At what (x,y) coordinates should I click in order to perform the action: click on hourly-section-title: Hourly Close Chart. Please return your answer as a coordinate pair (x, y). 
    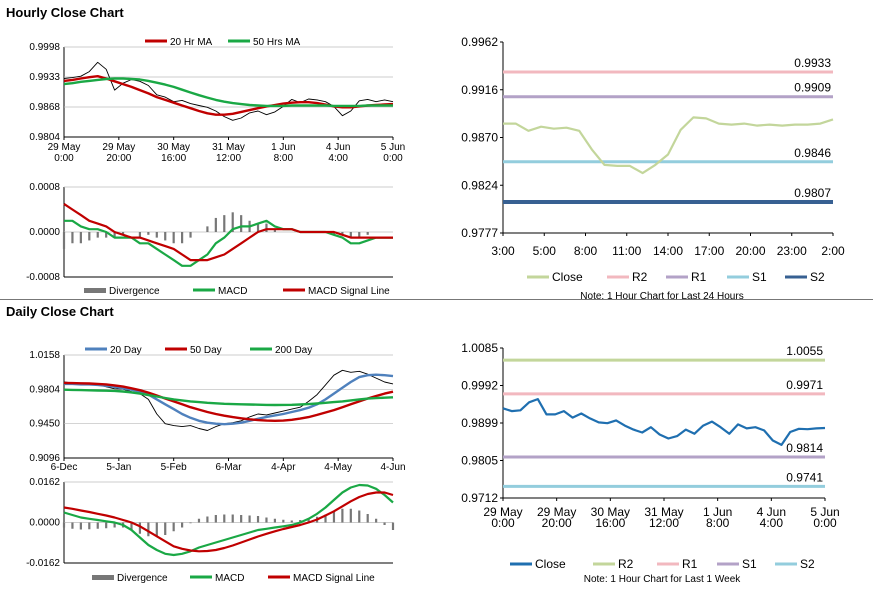
    Looking at the image, I should click on (65, 12).